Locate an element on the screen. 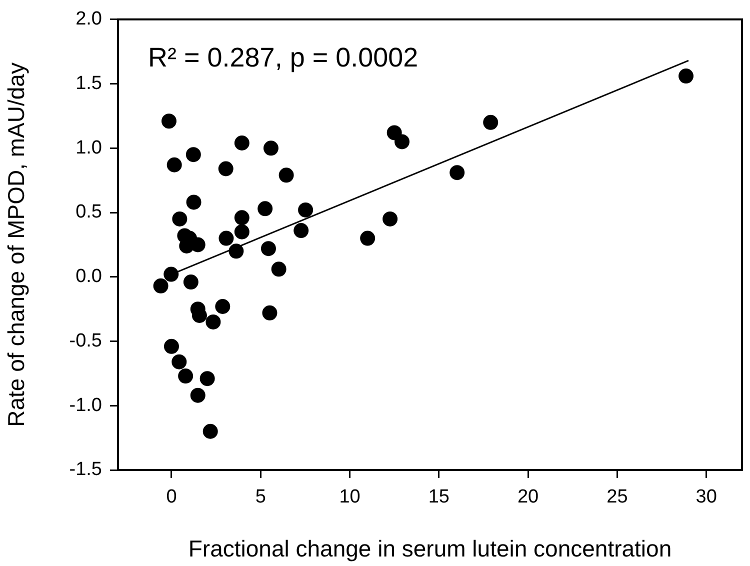 The width and height of the screenshot is (750, 566). annotation: R² = 0.287, p = 0.0002 is located at coordinates (283, 57).